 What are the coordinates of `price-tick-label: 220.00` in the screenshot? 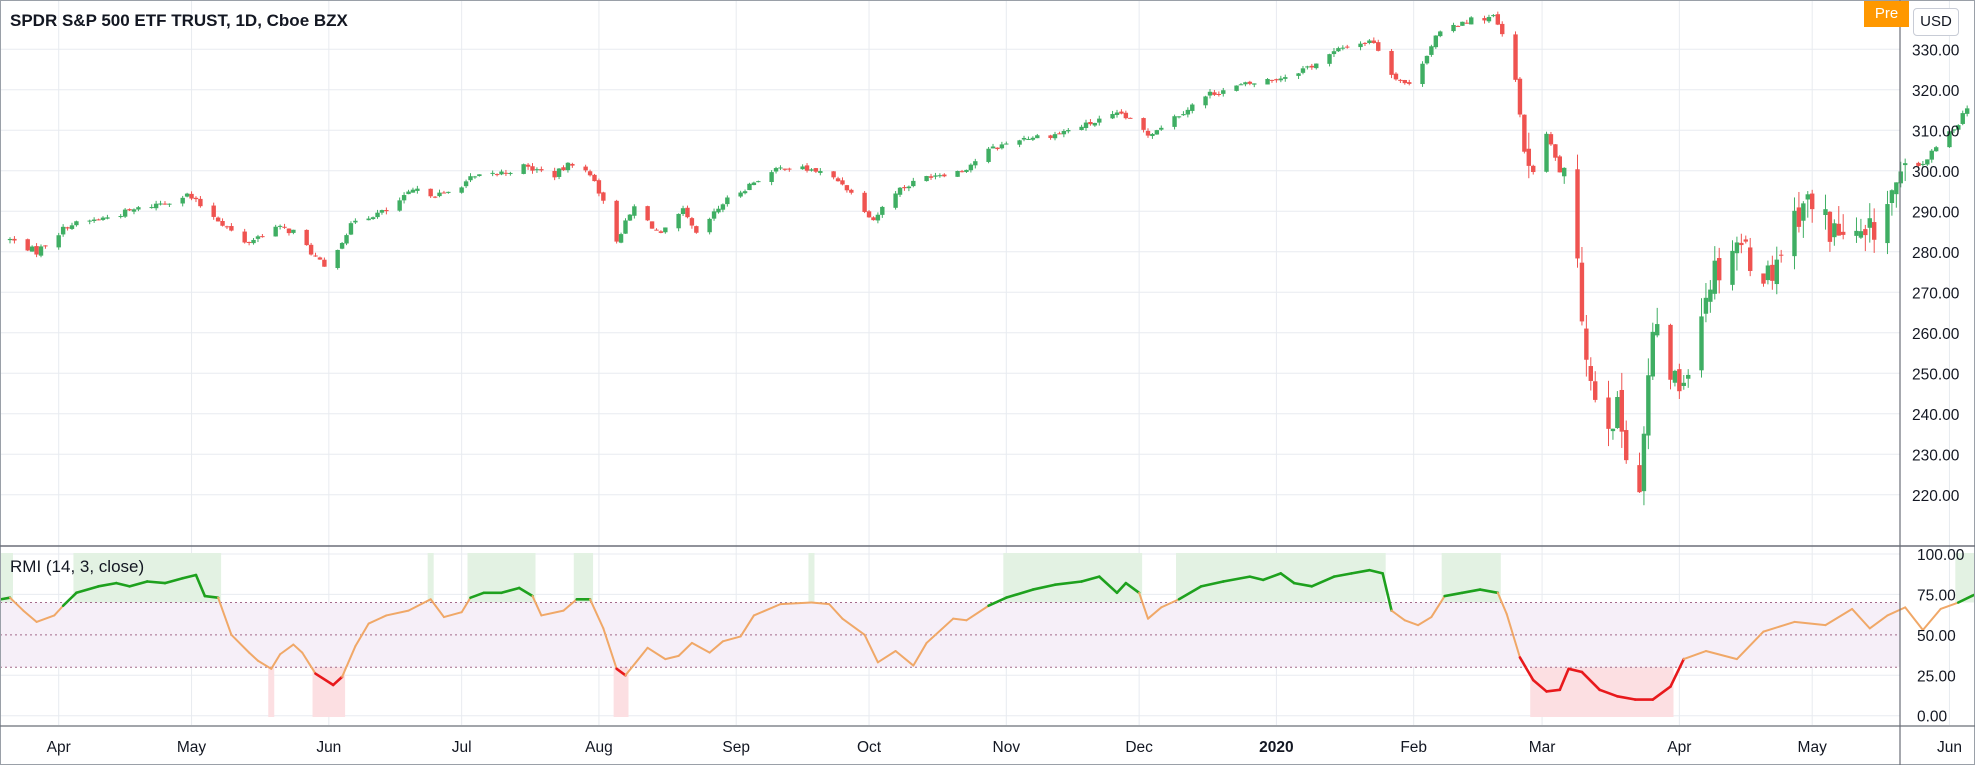 It's located at (1936, 496).